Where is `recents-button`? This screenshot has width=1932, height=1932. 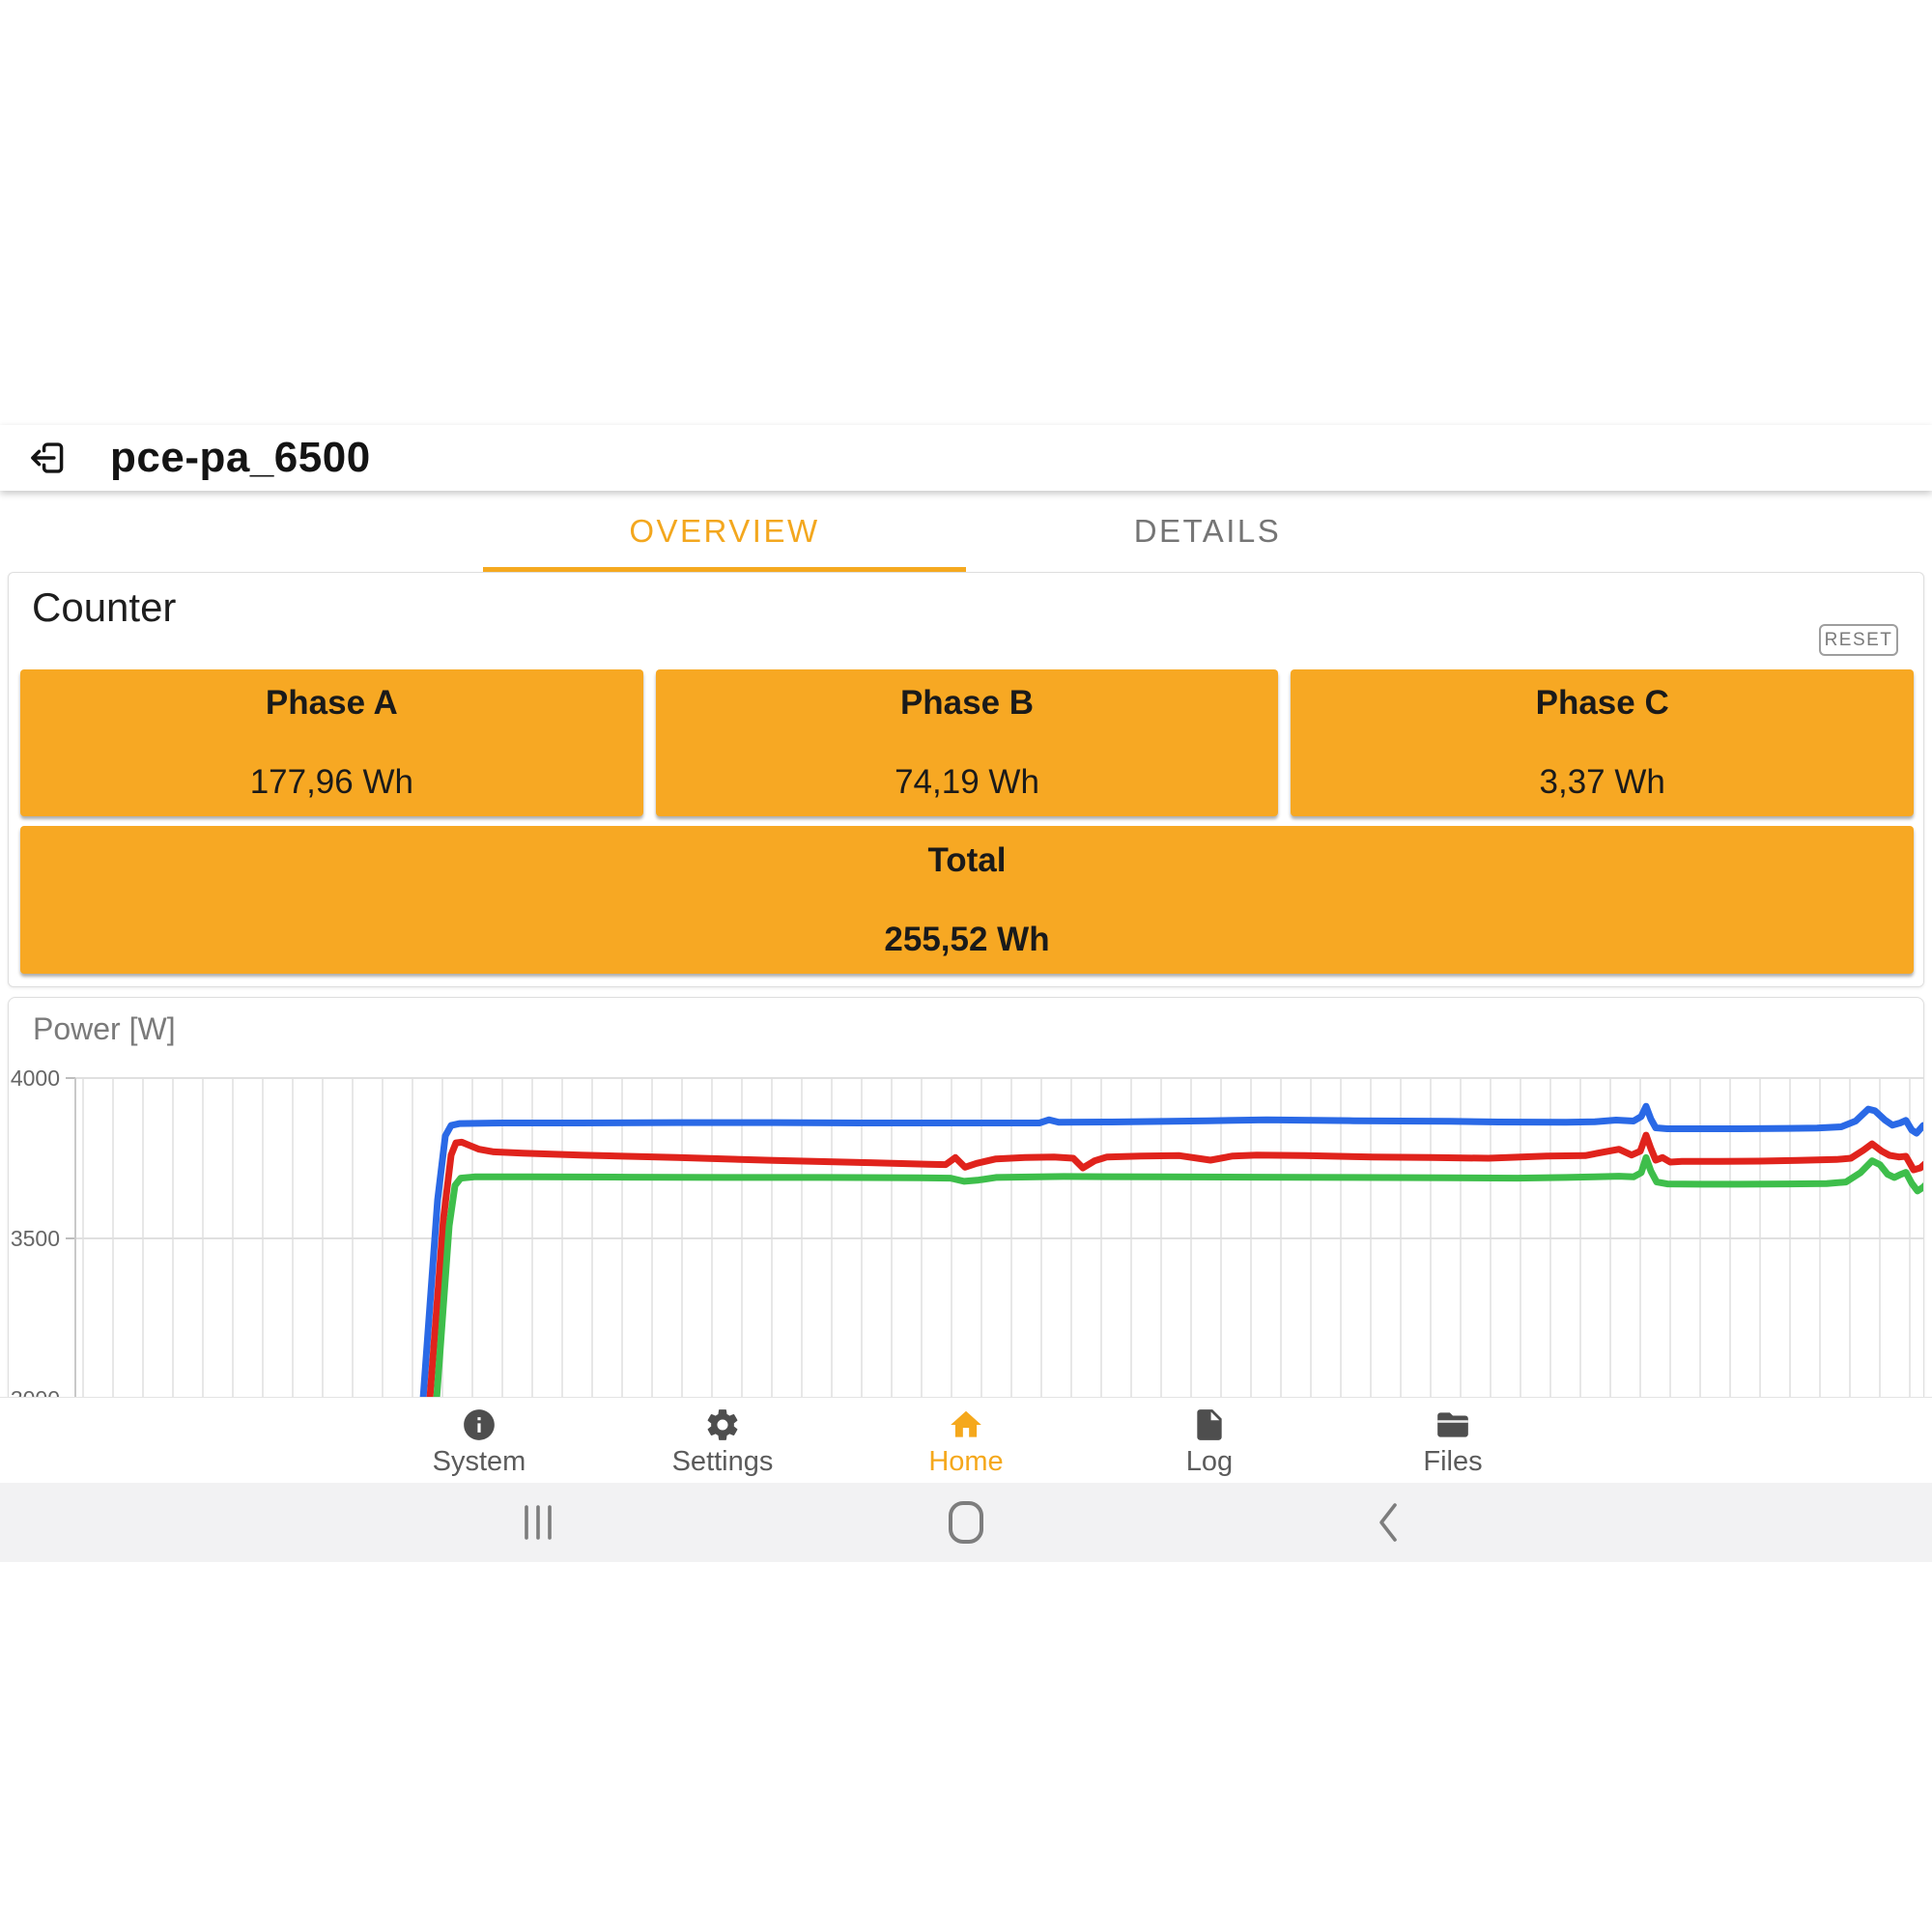
recents-button is located at coordinates (538, 1522).